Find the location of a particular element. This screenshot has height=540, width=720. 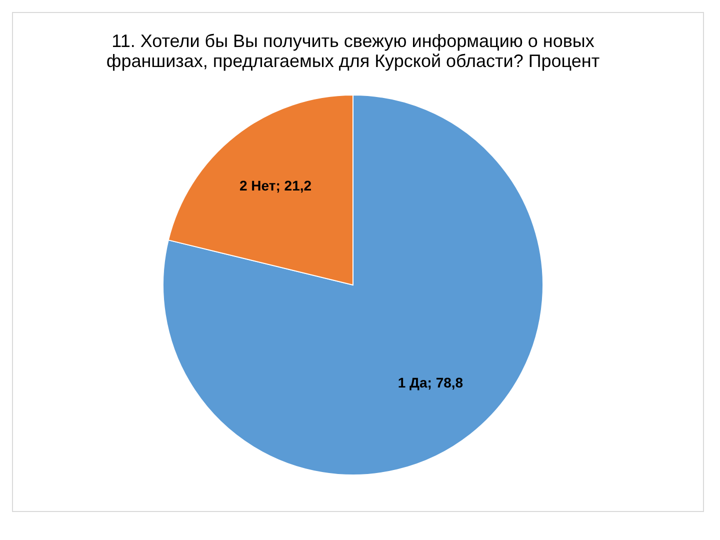

slice-label: 1 Да; 78,8 is located at coordinates (431, 382).